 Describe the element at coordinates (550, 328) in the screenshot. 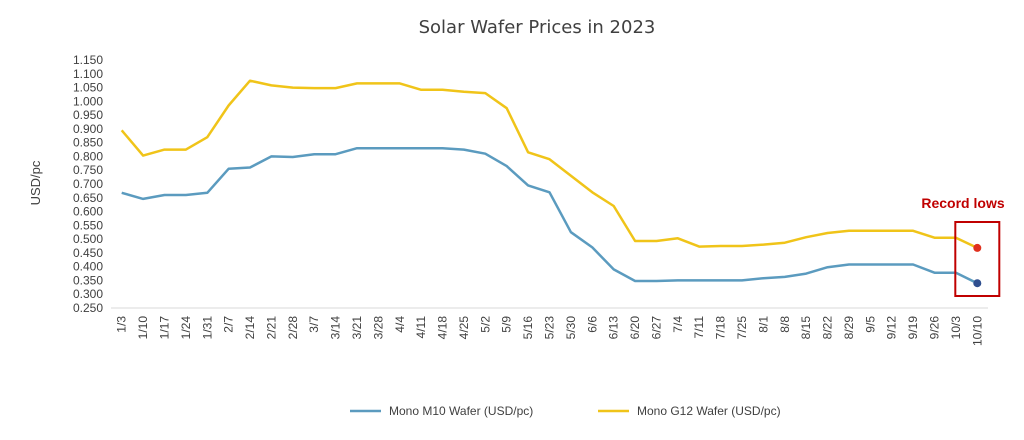

I see `x-tick-label: 5/23` at that location.